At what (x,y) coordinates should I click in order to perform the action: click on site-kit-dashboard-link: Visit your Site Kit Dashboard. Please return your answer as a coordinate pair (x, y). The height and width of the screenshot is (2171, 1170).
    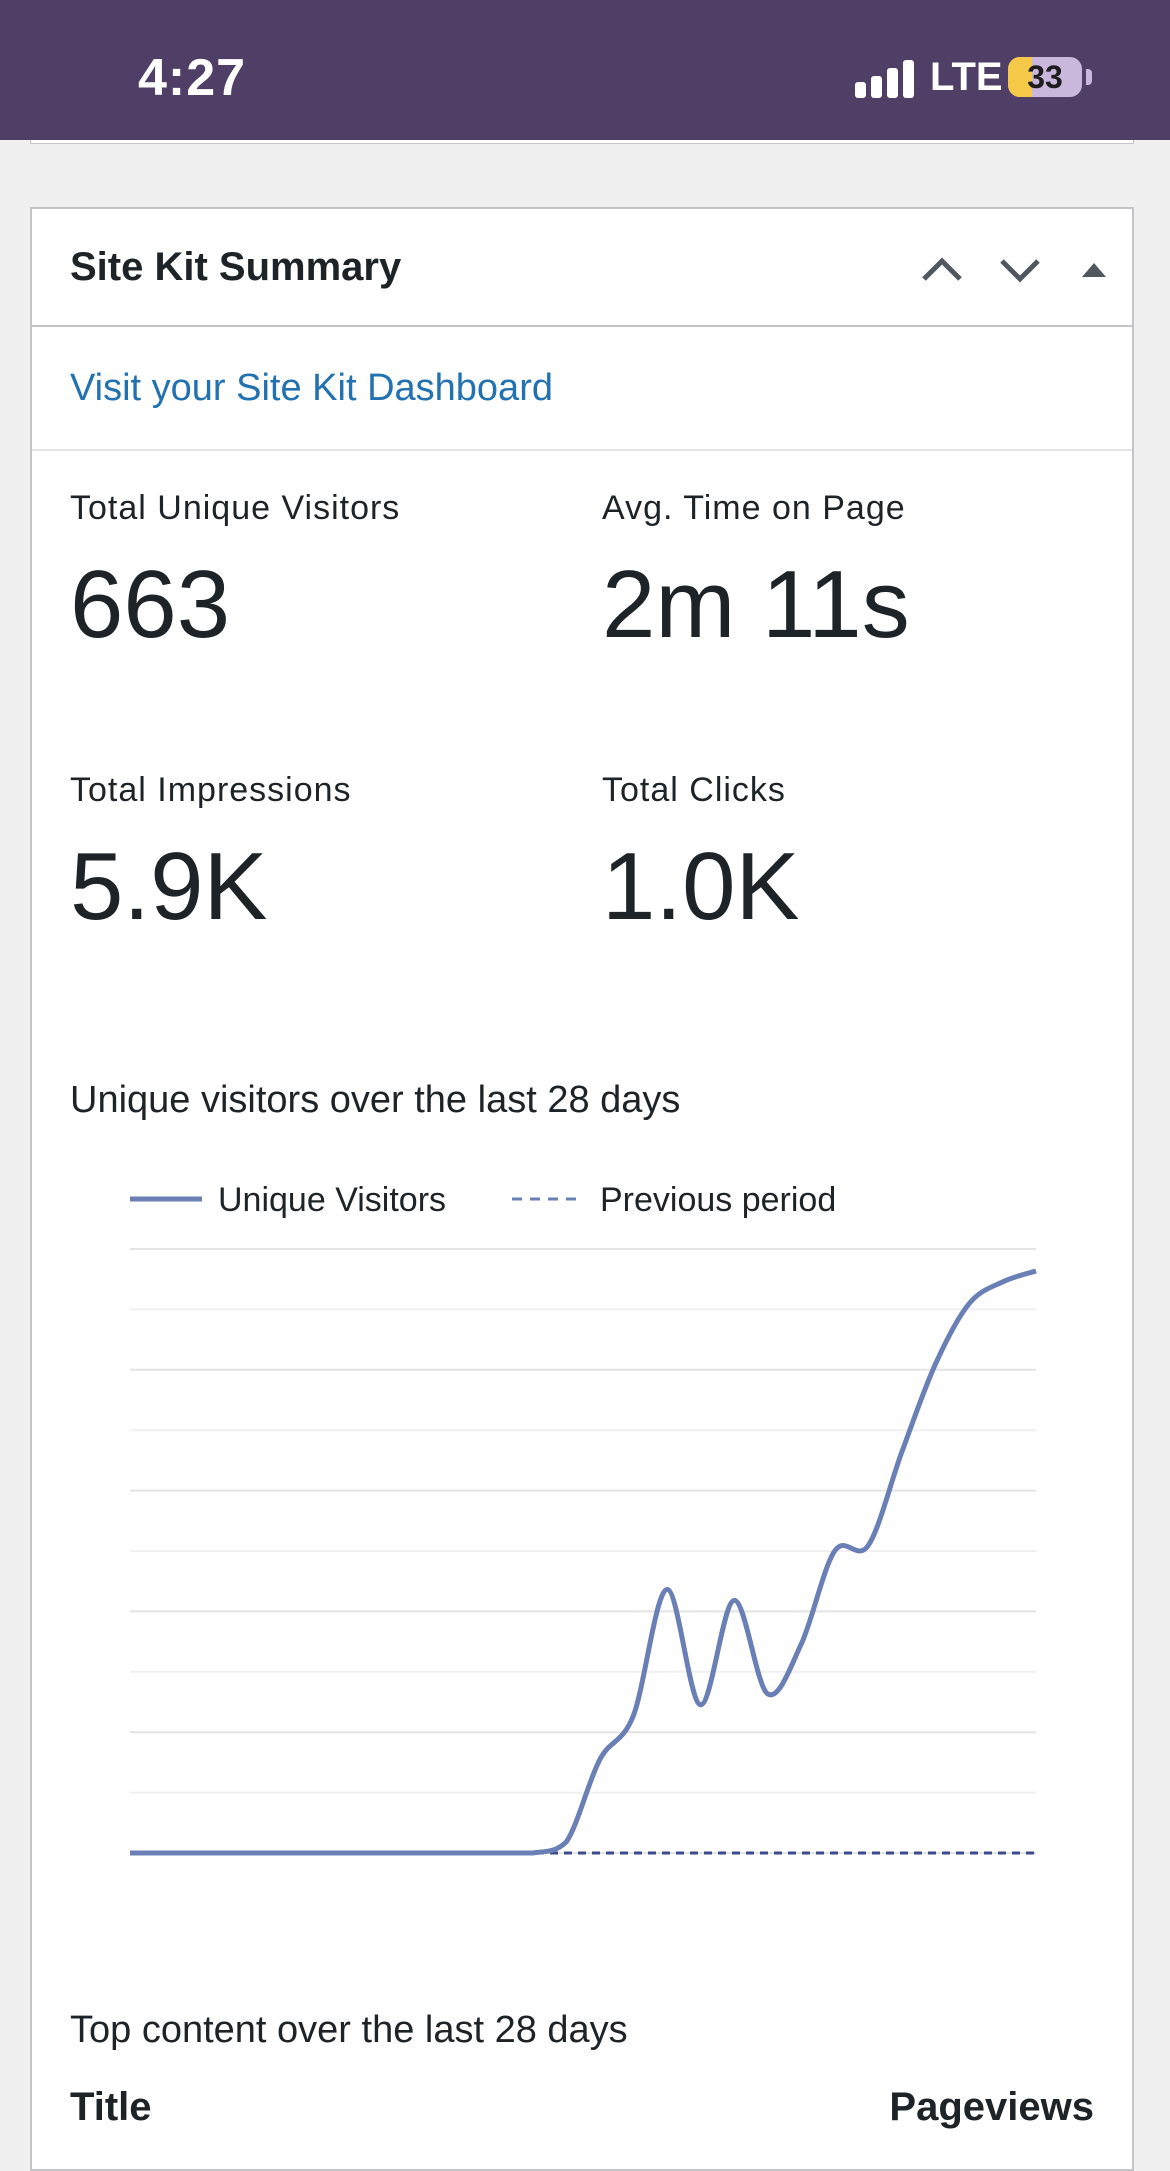
    Looking at the image, I should click on (311, 388).